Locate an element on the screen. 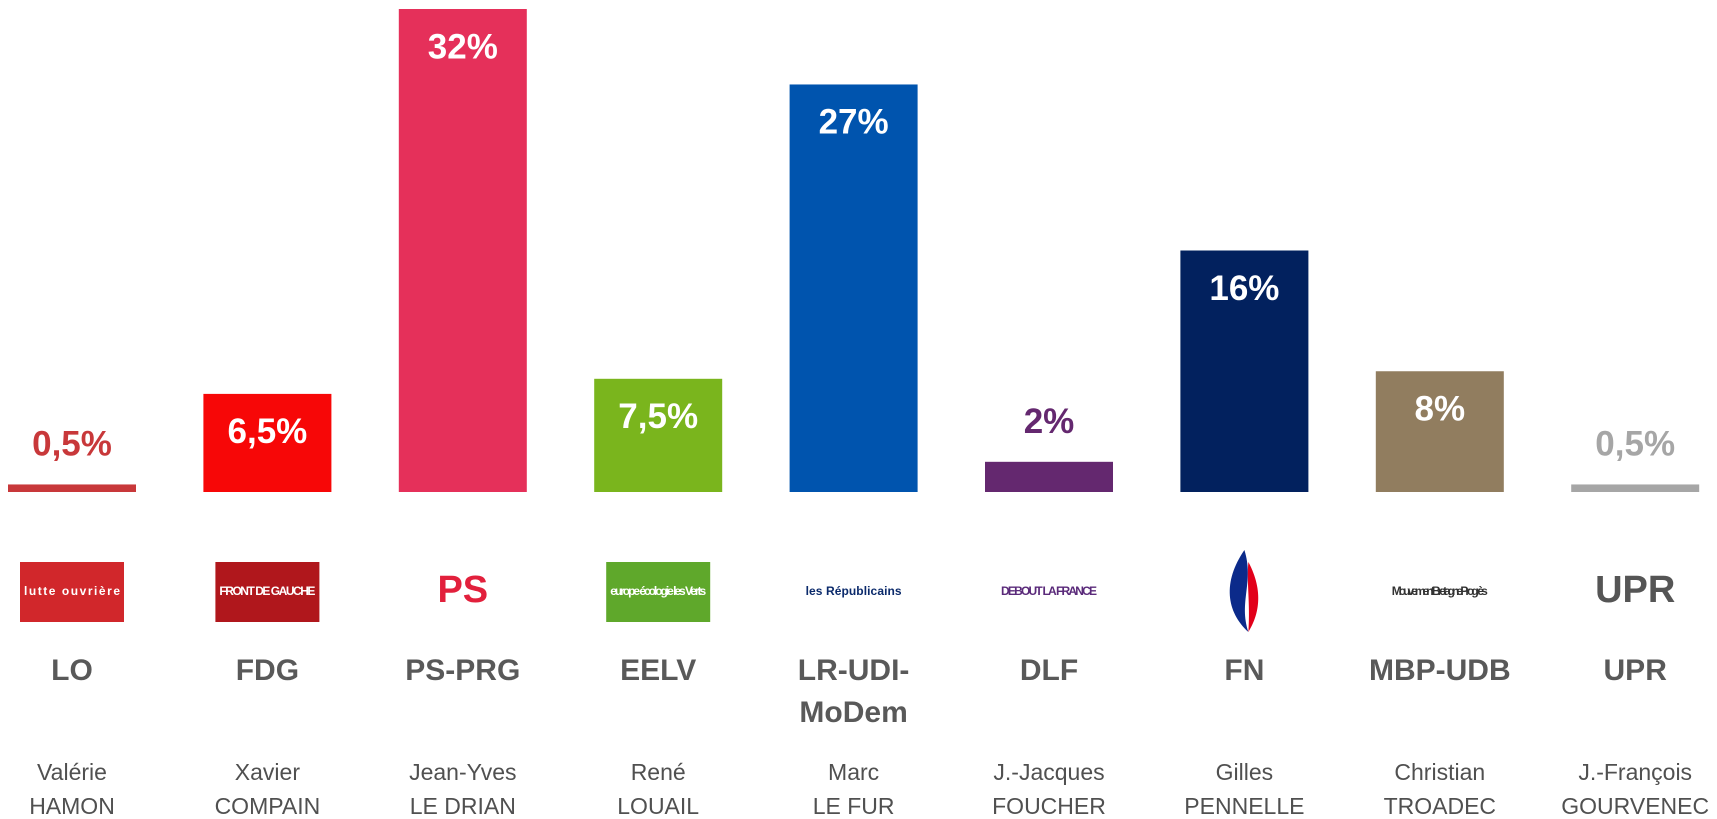  party-name: EELV is located at coordinates (658, 670).